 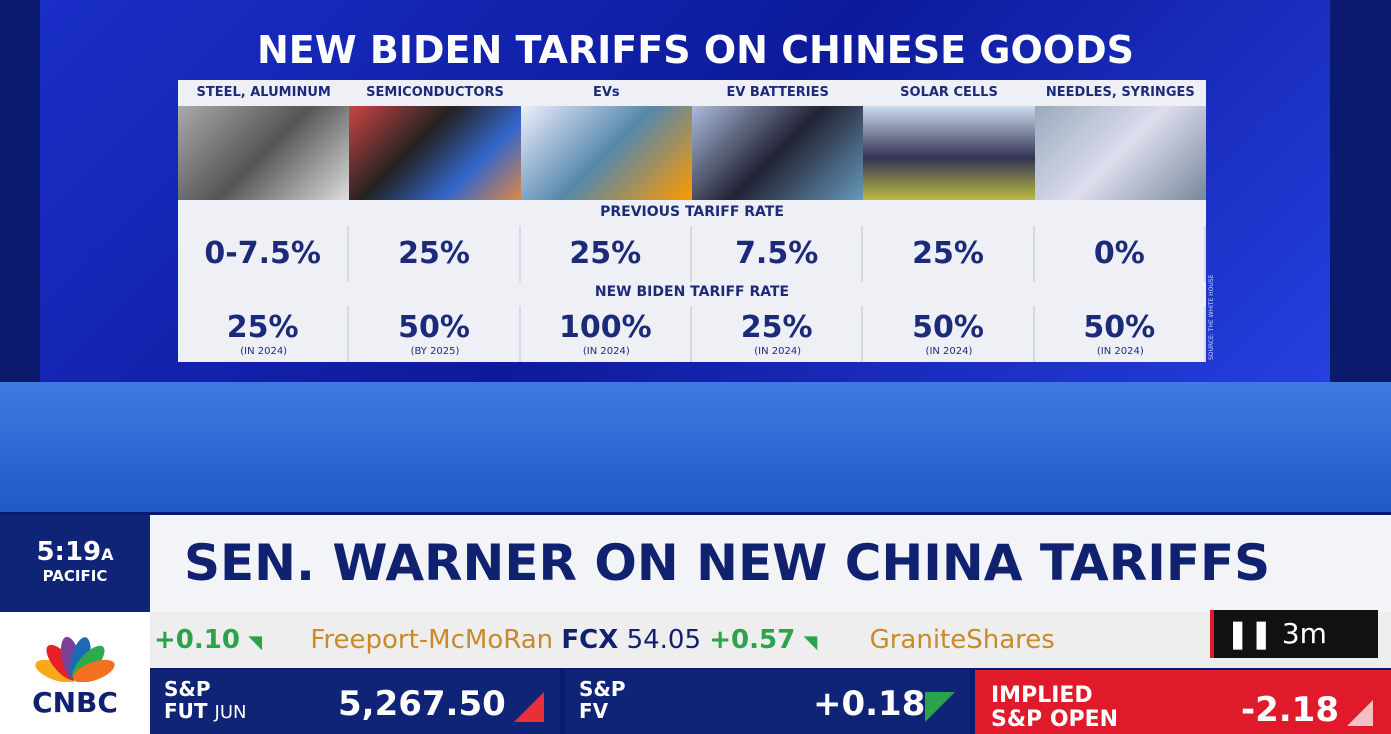 What do you see at coordinates (692, 212) in the screenshot?
I see `previous-label: PREVIOUS TARIFF RATE` at bounding box center [692, 212].